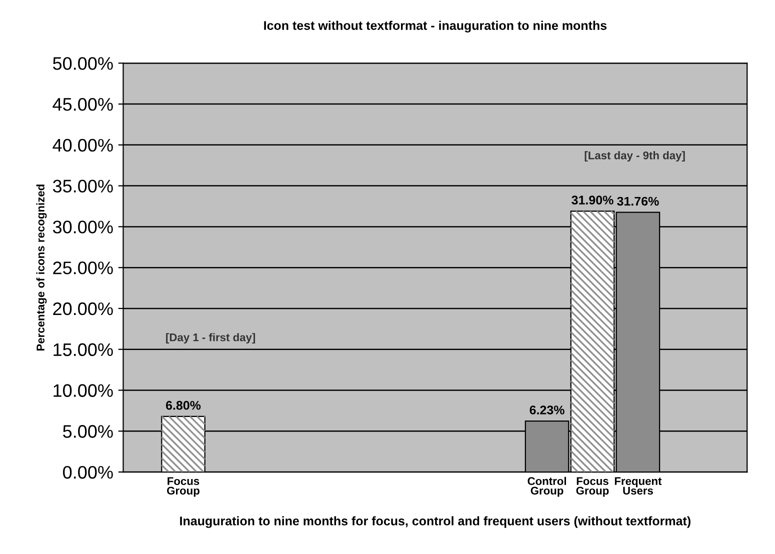 The width and height of the screenshot is (775, 554). I want to click on data-label: 31.90%, so click(593, 200).